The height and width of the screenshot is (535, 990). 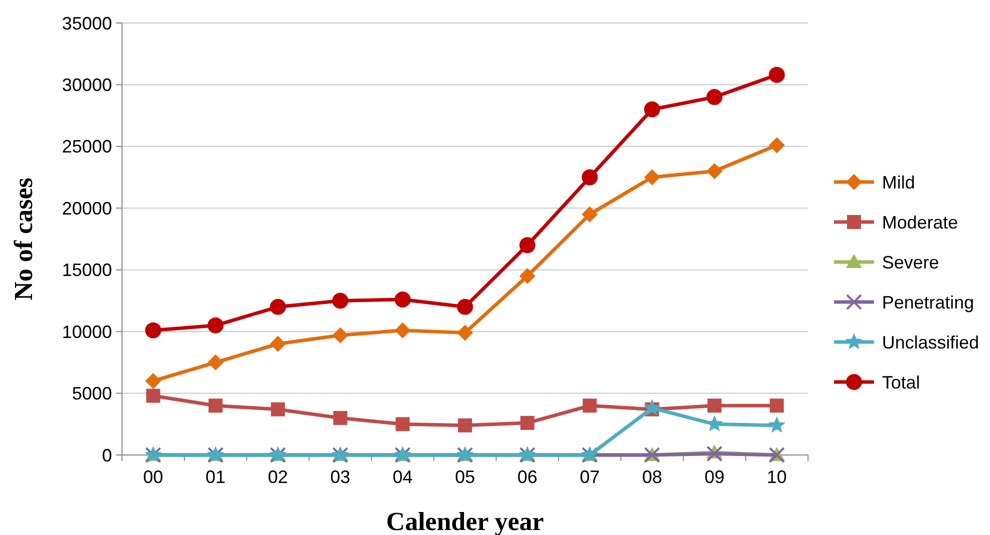 I want to click on x-tick-label: 01, so click(x=216, y=477).